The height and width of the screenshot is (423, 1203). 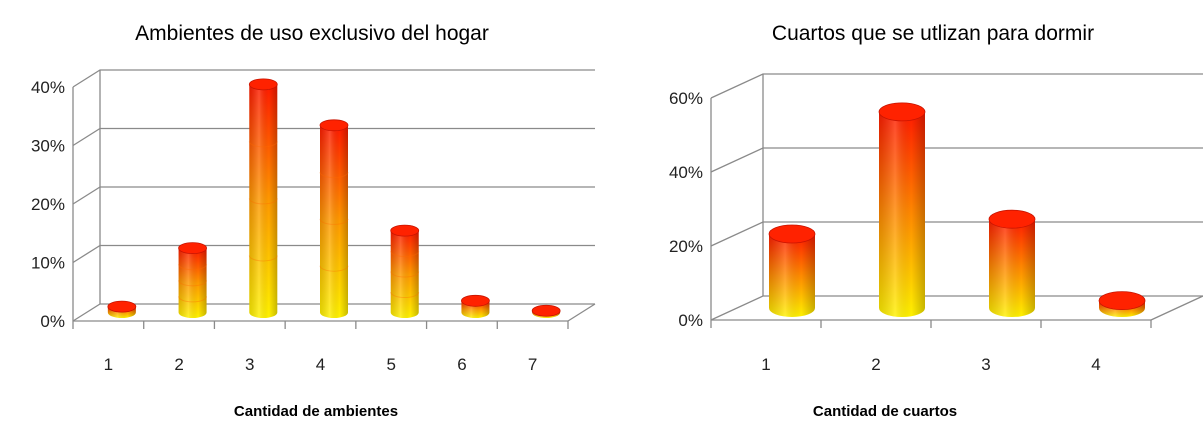 I want to click on x-tick-label: 5, so click(x=390, y=364).